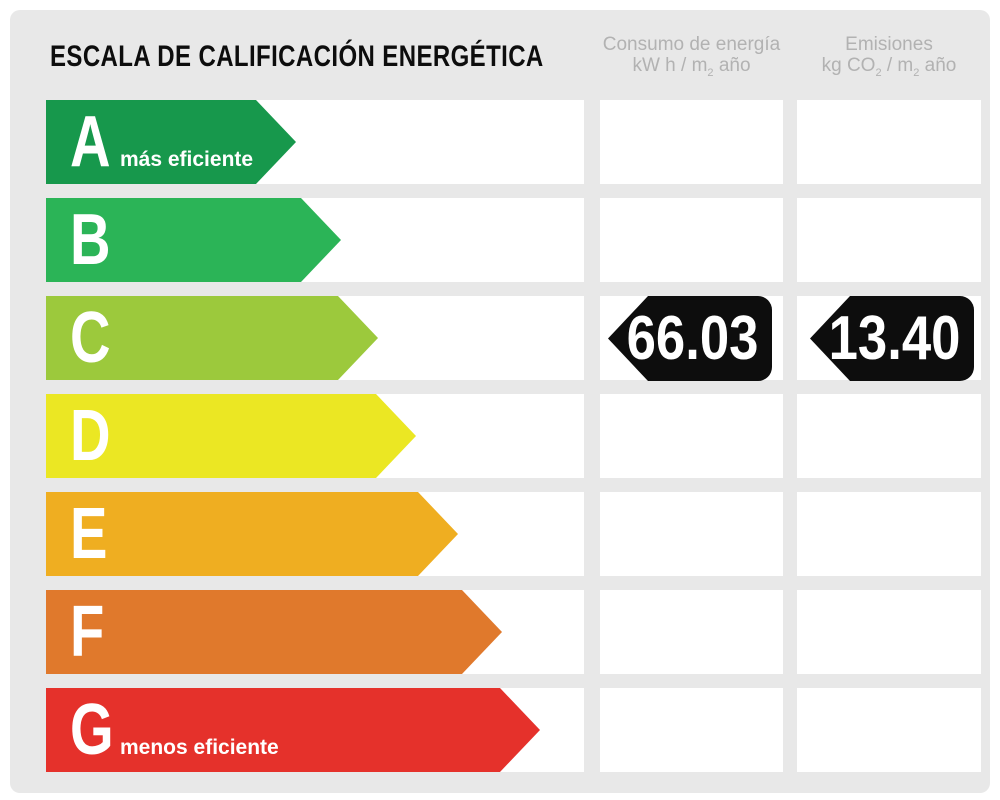 The width and height of the screenshot is (1000, 800). I want to click on scale-row-B: B, so click(500, 240).